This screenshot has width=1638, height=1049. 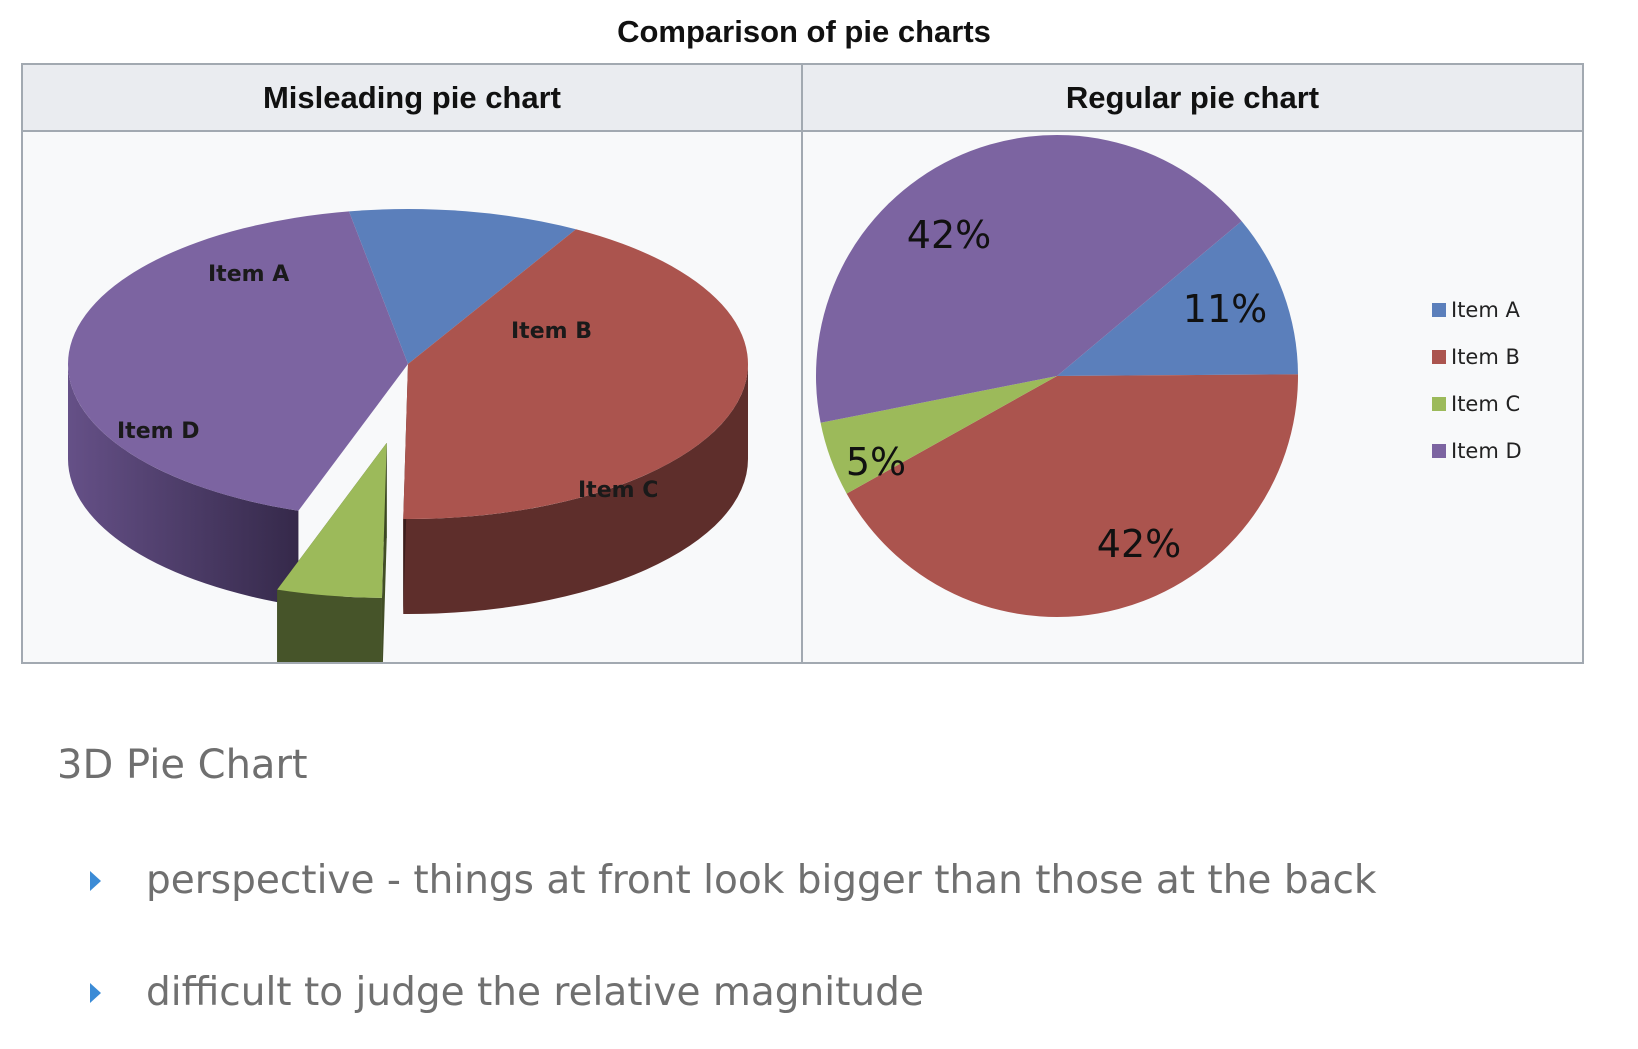 What do you see at coordinates (938, 435) in the screenshot?
I see `pie2d-slice-item-c` at bounding box center [938, 435].